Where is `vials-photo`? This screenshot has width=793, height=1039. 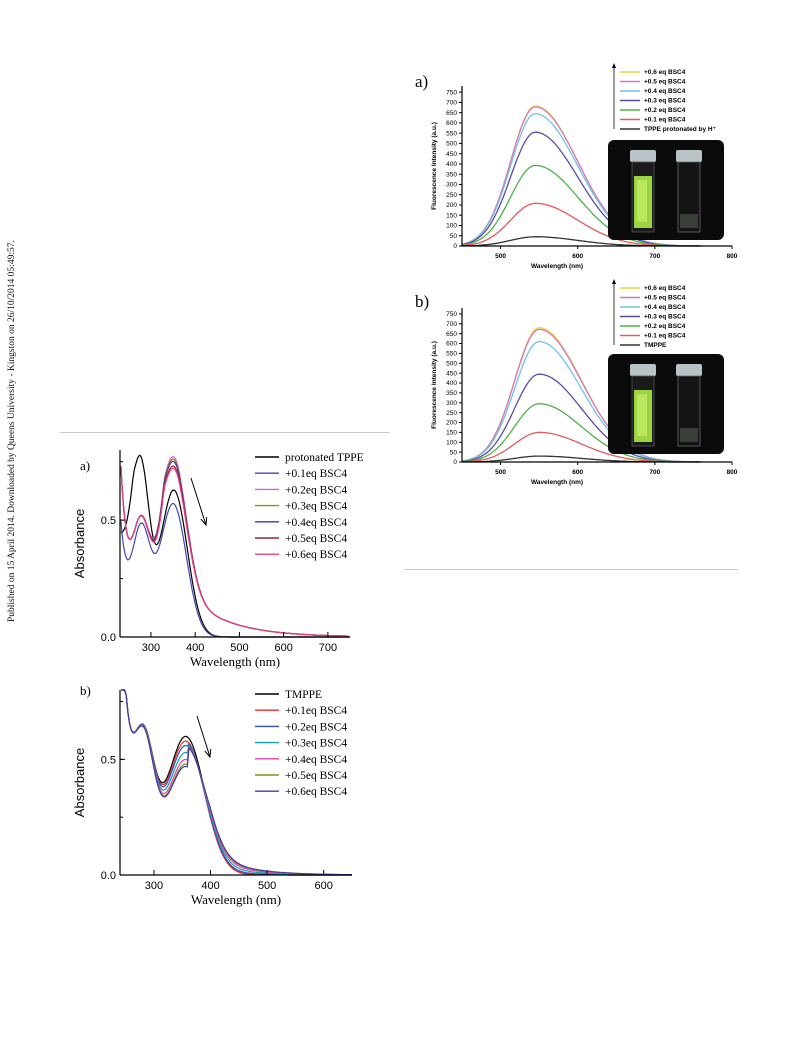 vials-photo is located at coordinates (666, 404).